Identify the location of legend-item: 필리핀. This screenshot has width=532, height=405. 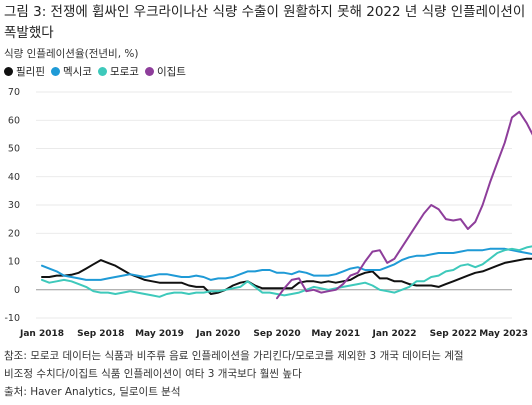
(24, 71).